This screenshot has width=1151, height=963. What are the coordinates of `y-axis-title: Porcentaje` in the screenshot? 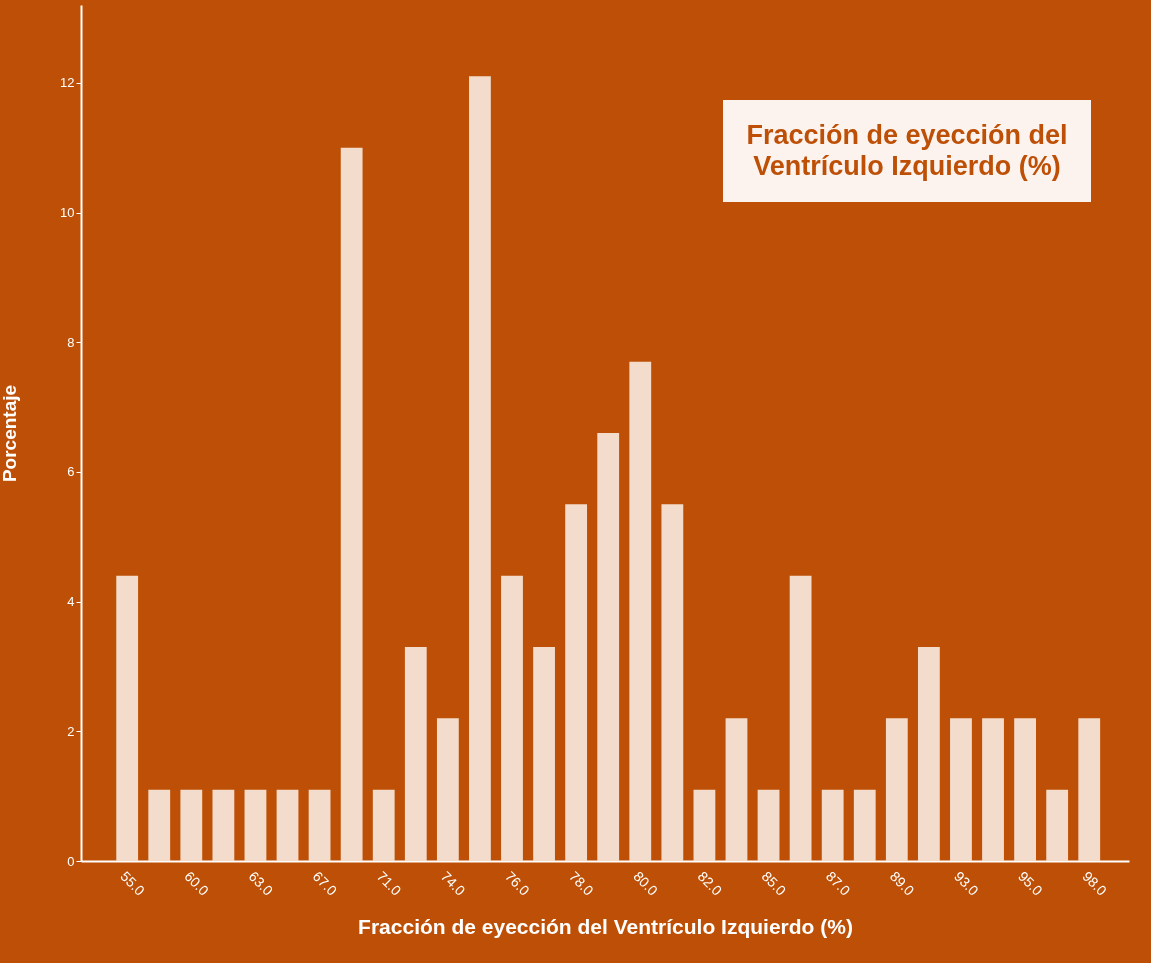 It's located at (10, 433).